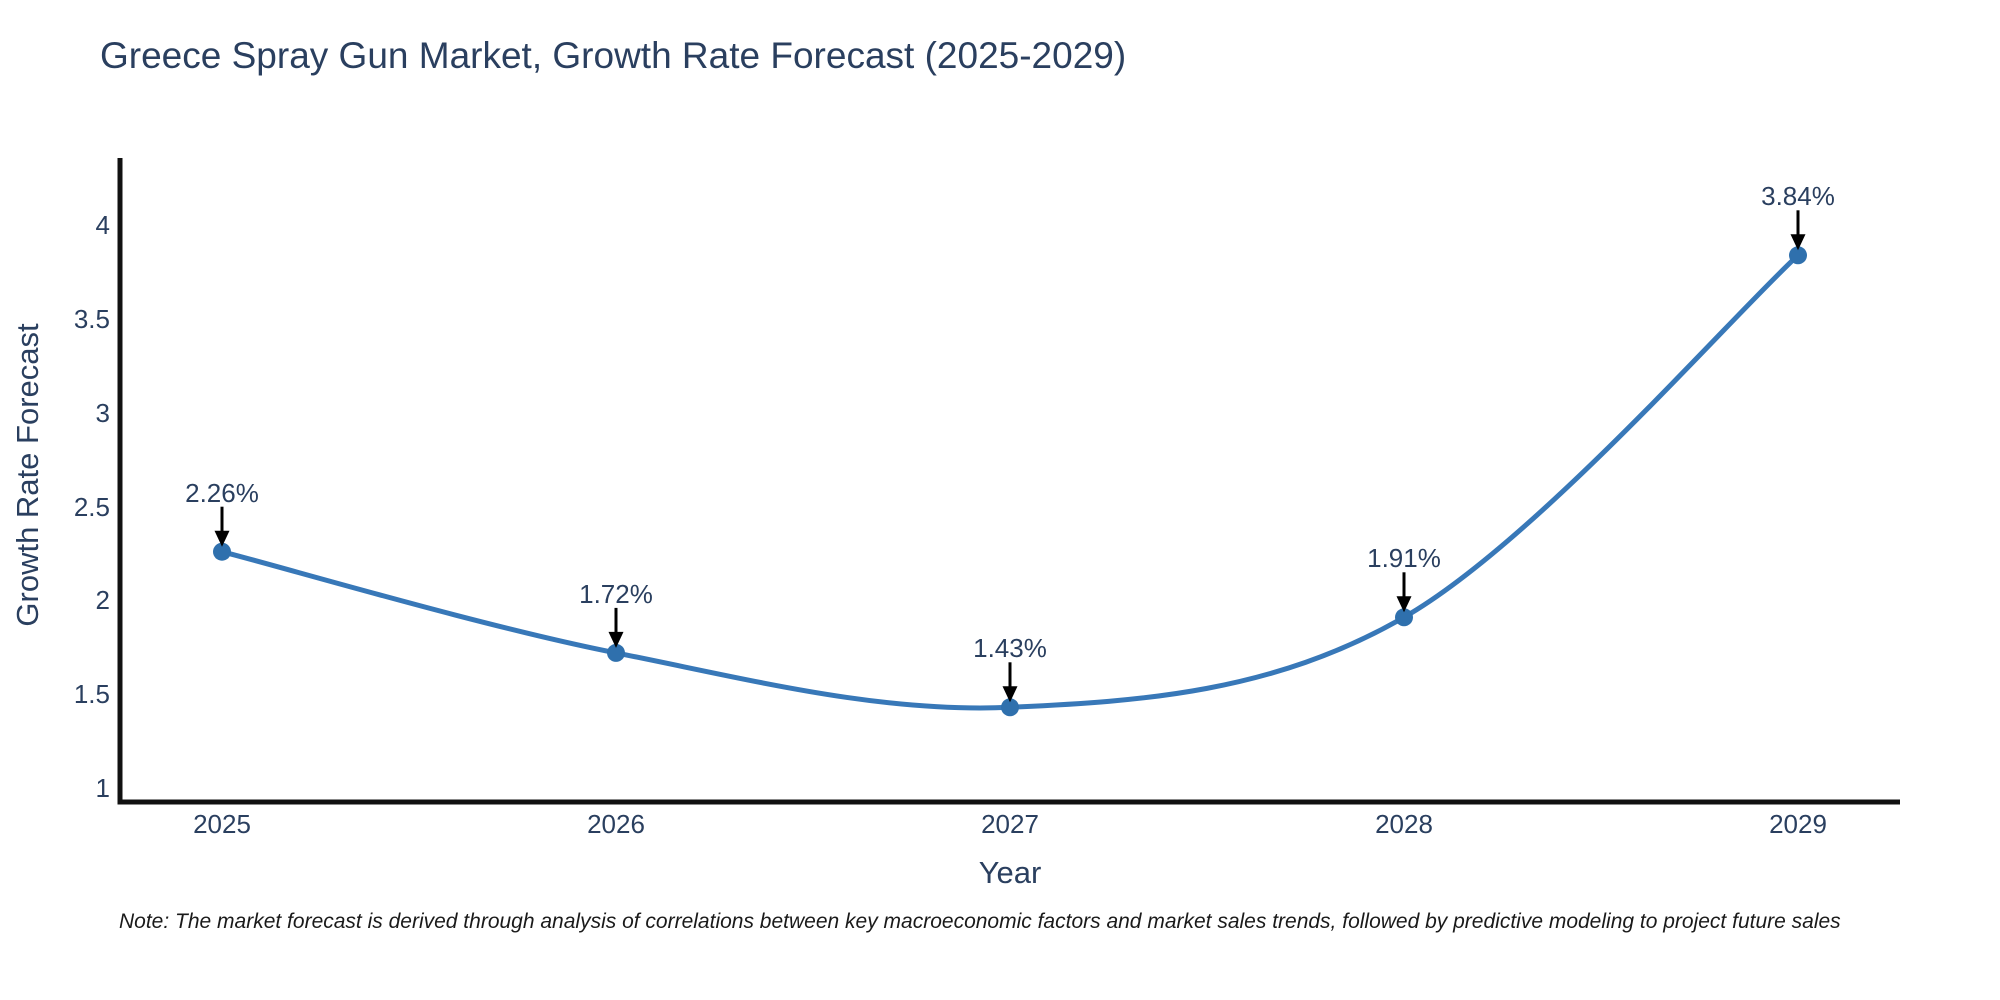  Describe the element at coordinates (1798, 242) in the screenshot. I see `annotation-arrowhead-icon-2029` at that location.